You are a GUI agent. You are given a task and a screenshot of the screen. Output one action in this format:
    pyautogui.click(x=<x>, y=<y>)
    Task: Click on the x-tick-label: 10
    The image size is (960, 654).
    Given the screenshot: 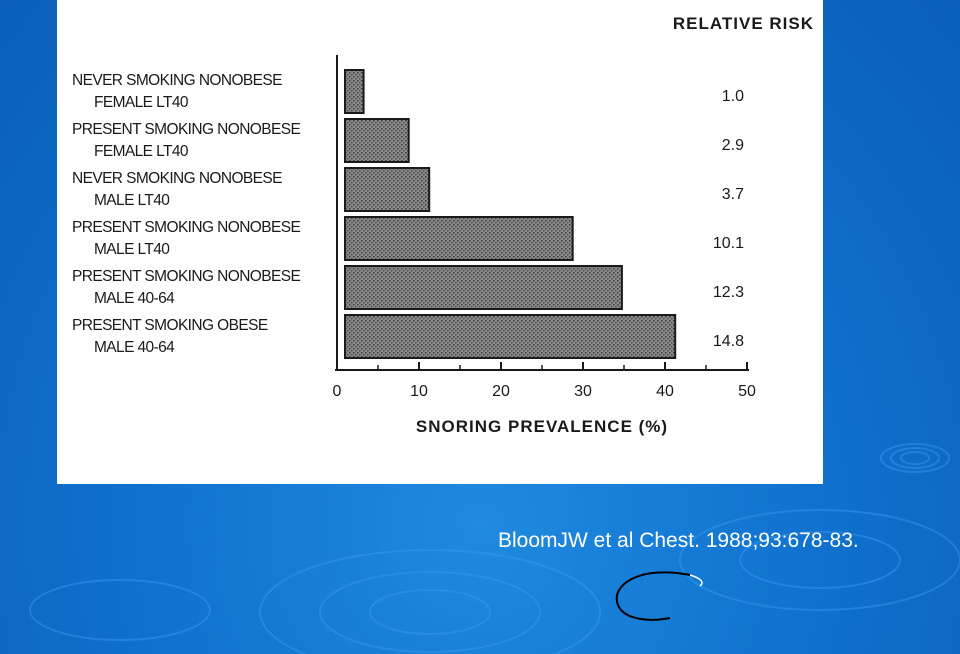 What is the action you would take?
    pyautogui.click(x=419, y=391)
    